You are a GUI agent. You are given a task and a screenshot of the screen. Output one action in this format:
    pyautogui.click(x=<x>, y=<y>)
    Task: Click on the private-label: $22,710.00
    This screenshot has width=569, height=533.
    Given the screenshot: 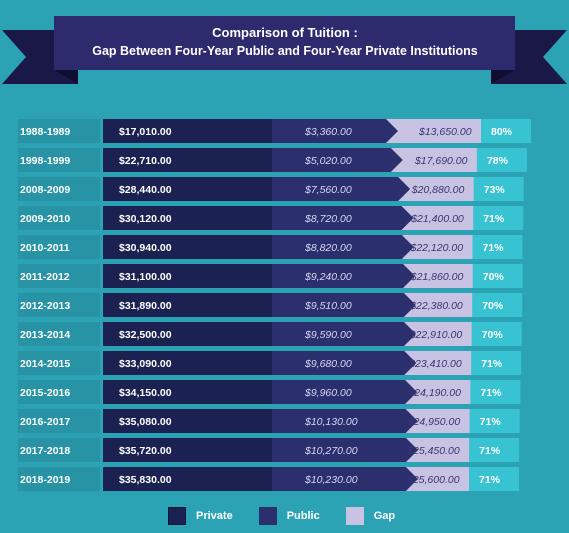 What is the action you would take?
    pyautogui.click(x=145, y=161)
    